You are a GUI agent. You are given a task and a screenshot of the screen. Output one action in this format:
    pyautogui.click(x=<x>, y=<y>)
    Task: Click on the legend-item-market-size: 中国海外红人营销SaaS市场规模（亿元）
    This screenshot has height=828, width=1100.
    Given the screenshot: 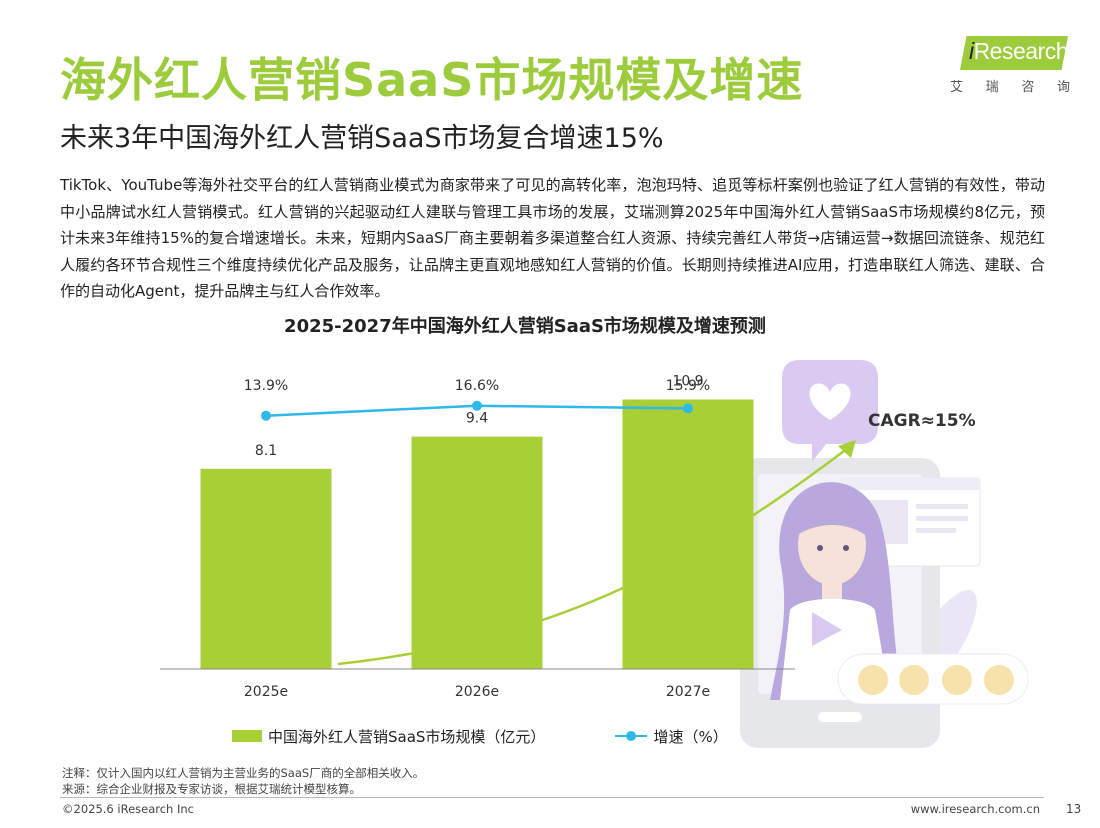 What is the action you would take?
    pyautogui.click(x=388, y=736)
    